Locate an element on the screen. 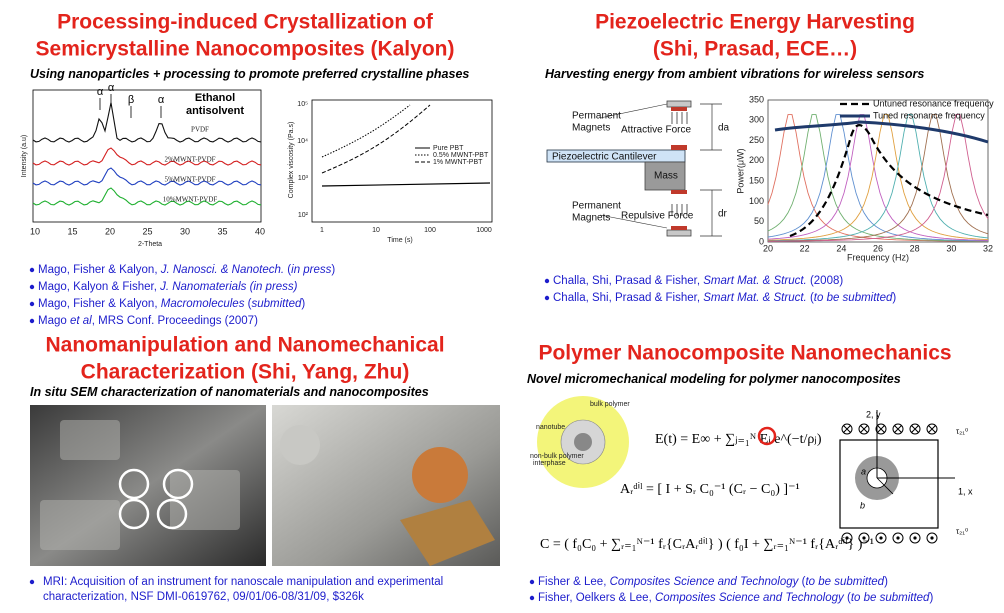 Image resolution: width=1004 pixels, height=613 pixels. y-tick-label: 10⁴ is located at coordinates (302, 141).